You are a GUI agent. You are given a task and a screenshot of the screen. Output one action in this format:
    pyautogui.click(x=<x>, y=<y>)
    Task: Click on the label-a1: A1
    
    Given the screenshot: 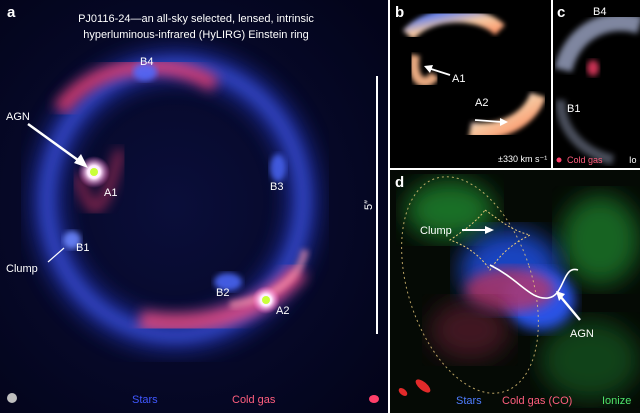 What is the action you would take?
    pyautogui.click(x=110, y=193)
    